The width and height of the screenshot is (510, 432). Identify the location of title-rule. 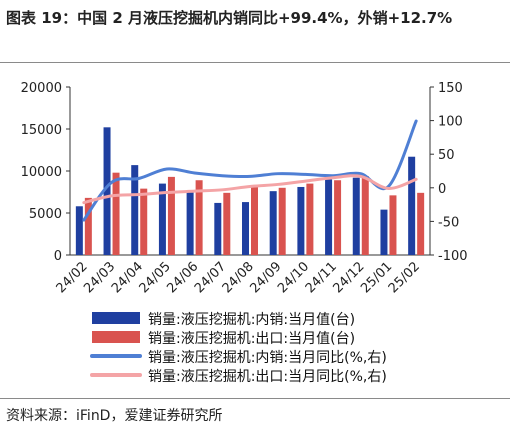
(255, 62).